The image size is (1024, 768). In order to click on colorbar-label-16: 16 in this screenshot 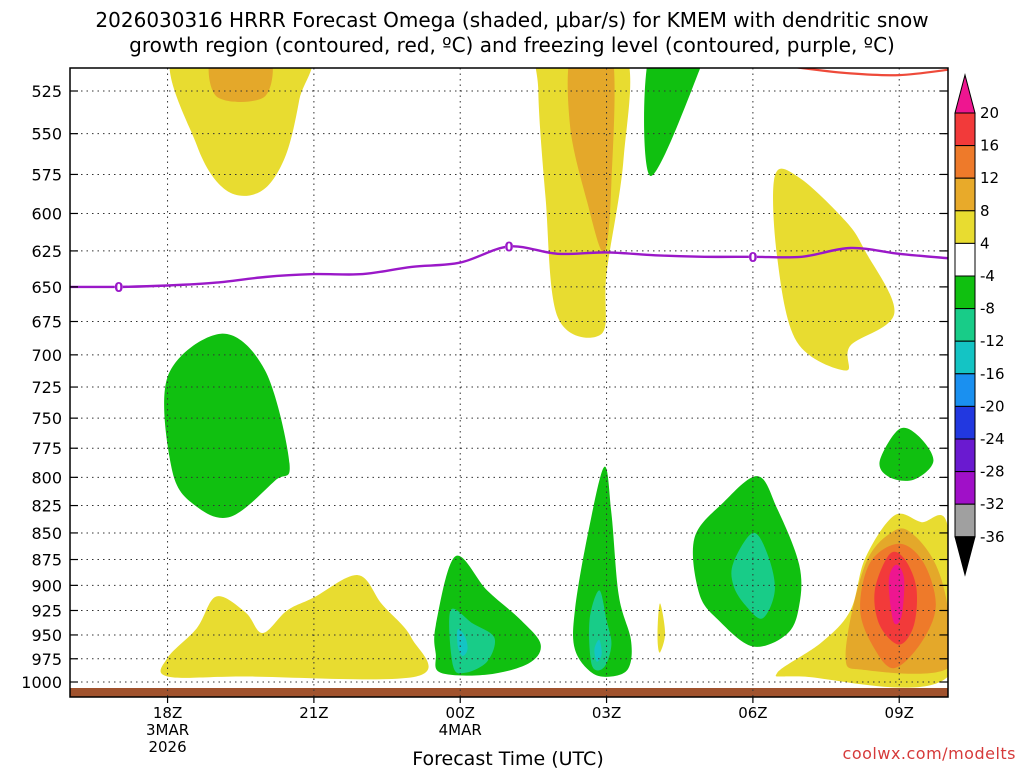, I will do `click(989, 146)`.